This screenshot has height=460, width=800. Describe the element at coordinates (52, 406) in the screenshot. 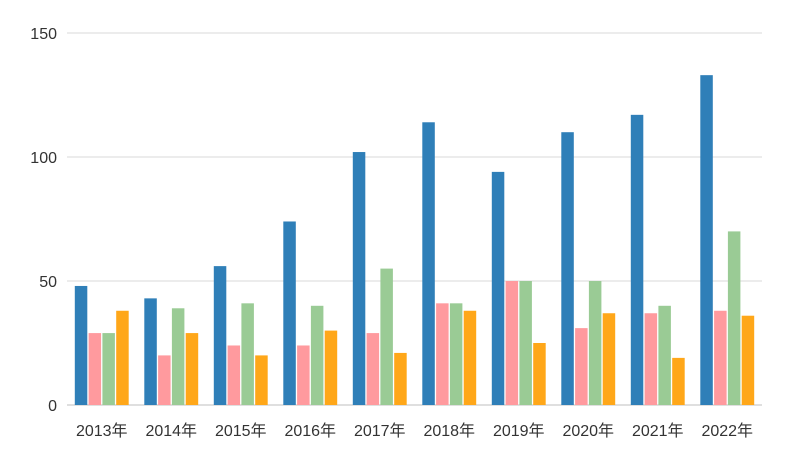

I see `y-tick-label: 0` at that location.